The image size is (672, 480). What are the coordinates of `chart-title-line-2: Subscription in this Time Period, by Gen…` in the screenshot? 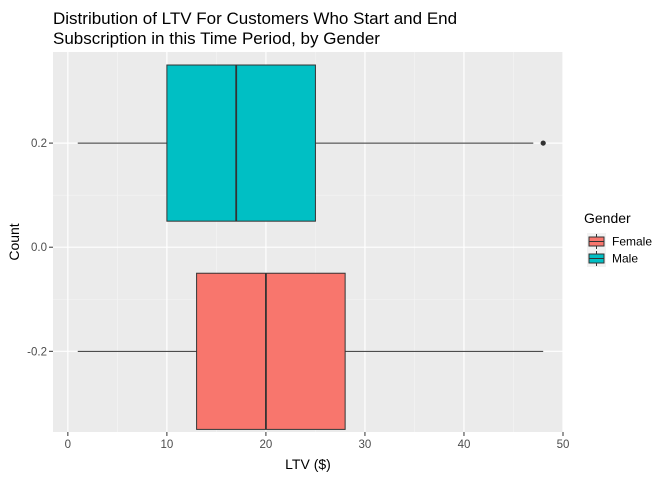 It's located at (216, 38).